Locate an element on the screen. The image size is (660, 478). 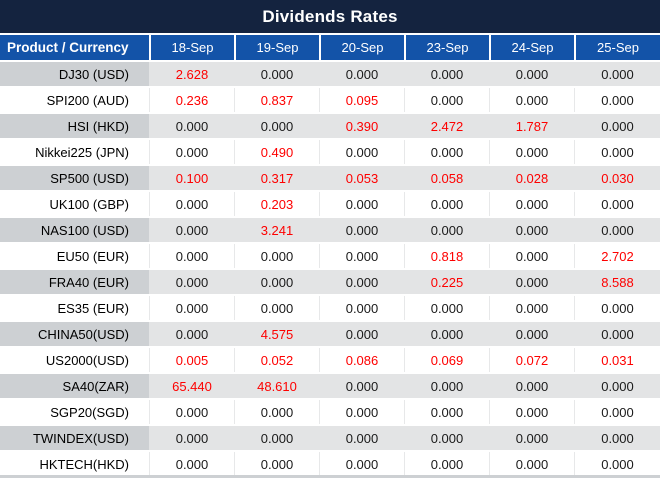
product-cell: ES35 (EUR) is located at coordinates (93, 308).